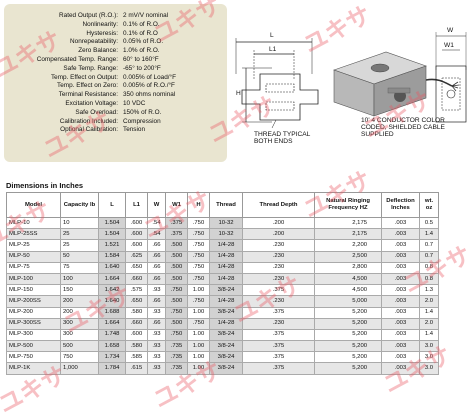 Image resolution: width=473 pixels, height=420 pixels. Describe the element at coordinates (33, 279) in the screenshot. I see `table-cell: MLP-100` at that location.